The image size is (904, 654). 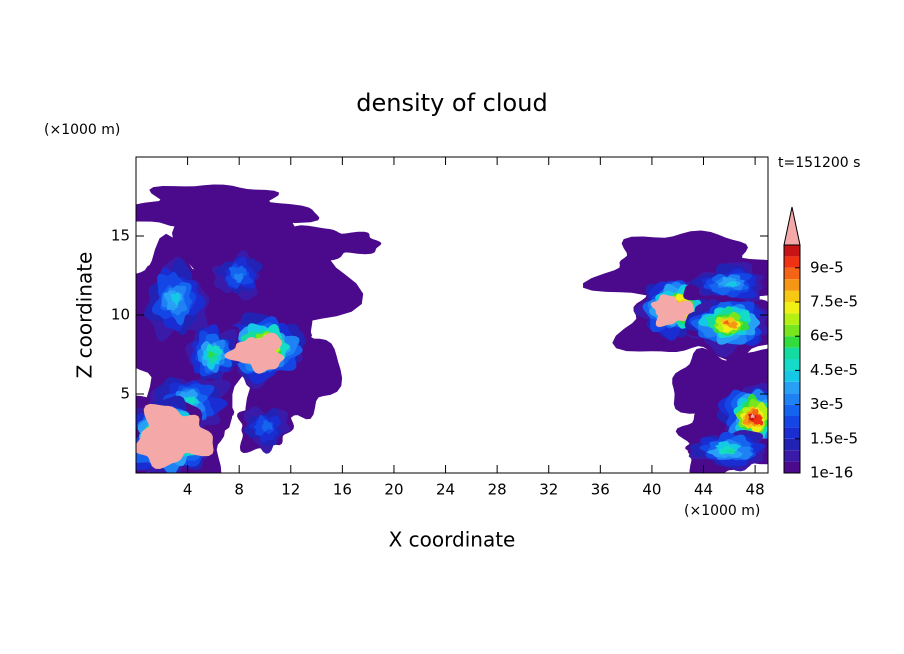 I want to click on x-tick-label: 48, so click(x=755, y=490).